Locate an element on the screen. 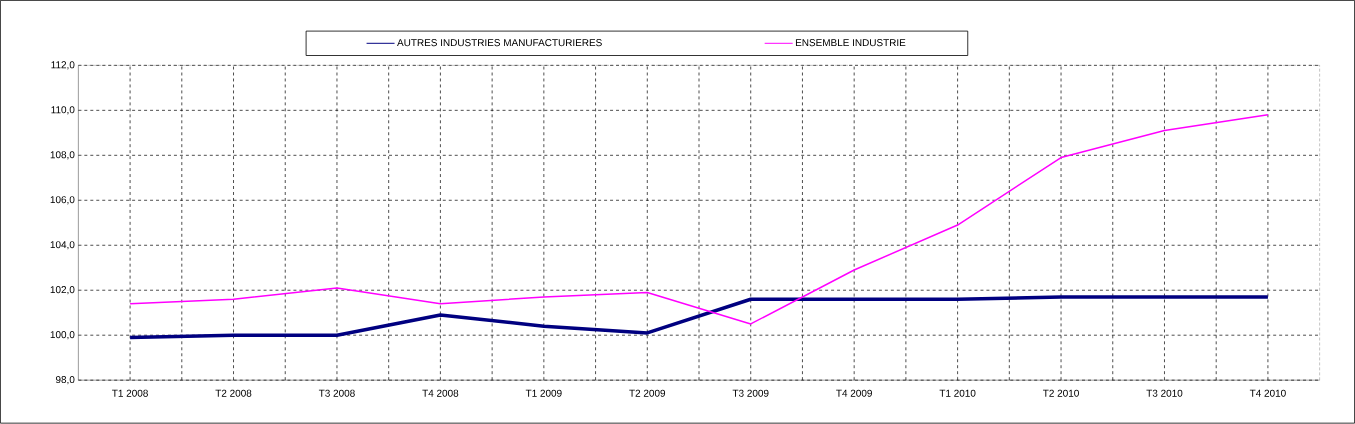 The height and width of the screenshot is (424, 1355). y-tick-label: 100,0 is located at coordinates (62, 335).